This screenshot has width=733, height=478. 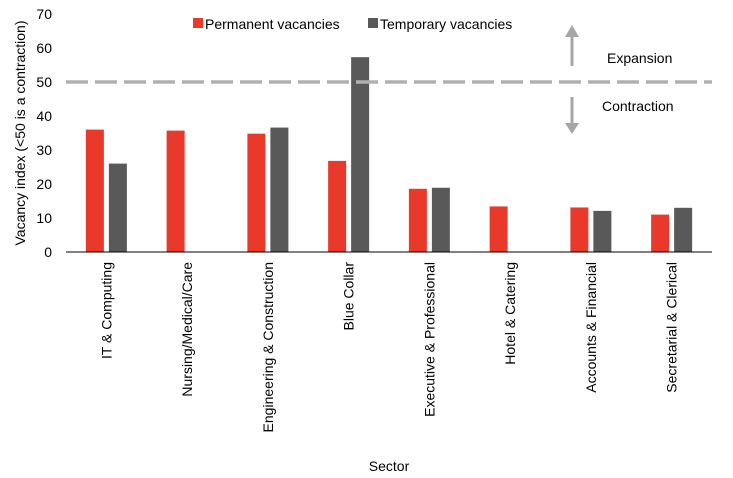 I want to click on y-axis-title: Vacancy index (<50 is a contraction), so click(x=20, y=132).